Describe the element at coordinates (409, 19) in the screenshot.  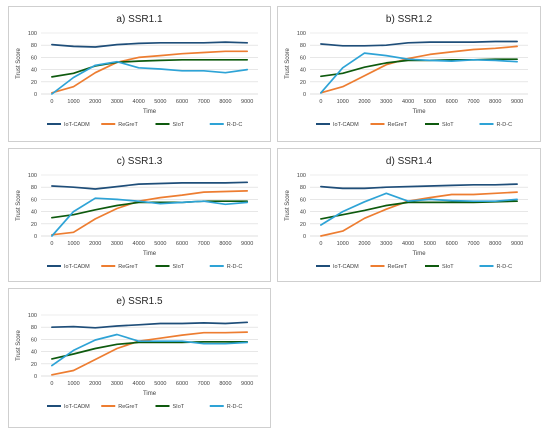
I see `chart-title: b) SSR1.2` at that location.